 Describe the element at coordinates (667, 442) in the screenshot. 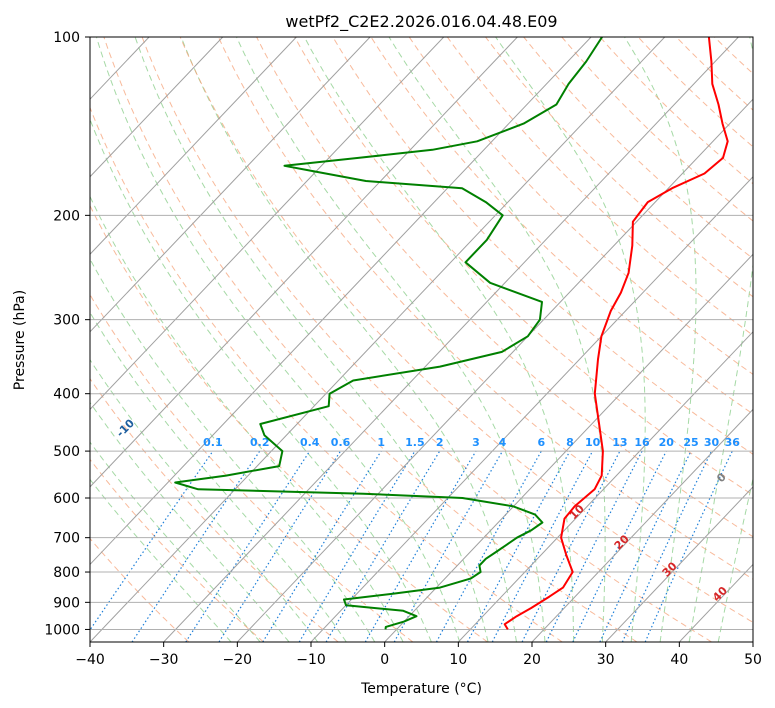

I see `mixing-ratio-label: 20` at that location.